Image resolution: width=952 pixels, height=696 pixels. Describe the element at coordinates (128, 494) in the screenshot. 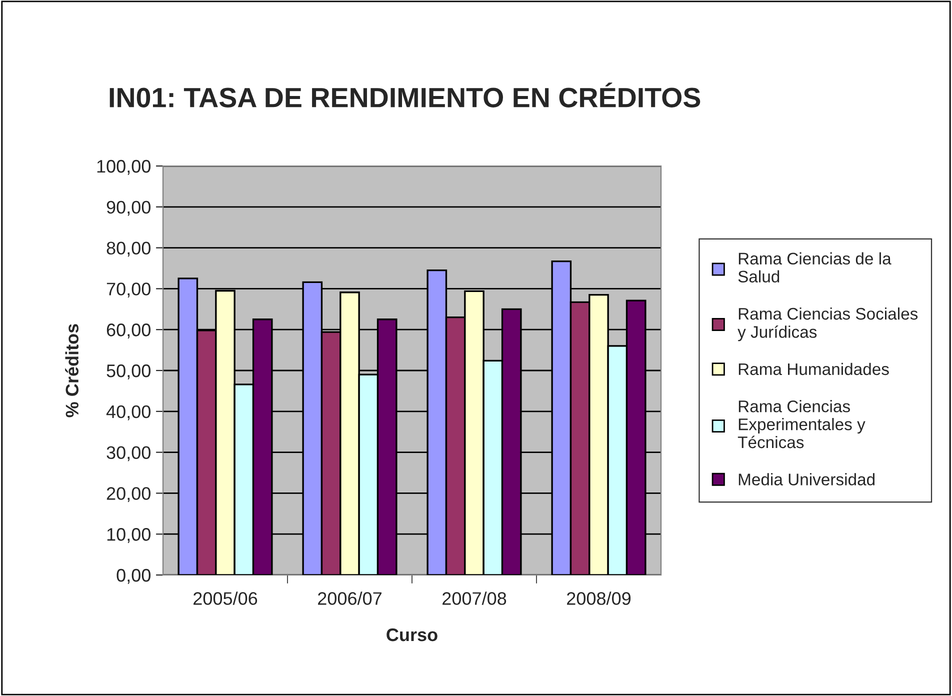

I see `y-tick-label: 20,00` at that location.